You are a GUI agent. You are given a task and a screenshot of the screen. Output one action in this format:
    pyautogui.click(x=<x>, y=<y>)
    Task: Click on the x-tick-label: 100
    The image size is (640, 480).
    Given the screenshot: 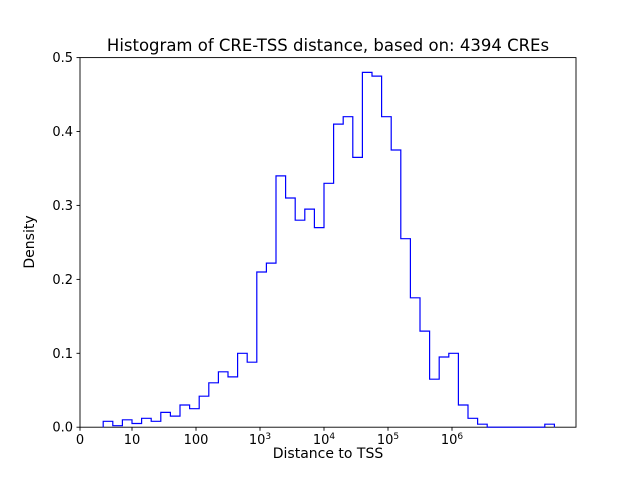 What is the action you would take?
    pyautogui.click(x=196, y=440)
    